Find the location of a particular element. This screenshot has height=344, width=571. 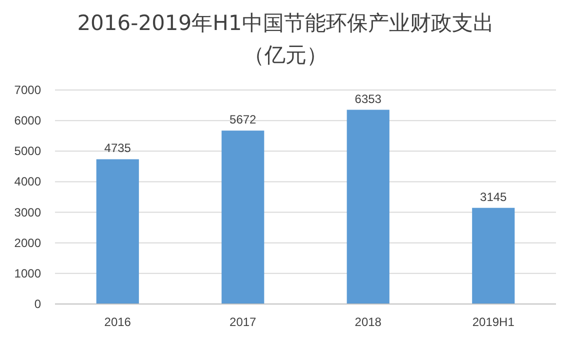

data-label: 6353 is located at coordinates (368, 99).